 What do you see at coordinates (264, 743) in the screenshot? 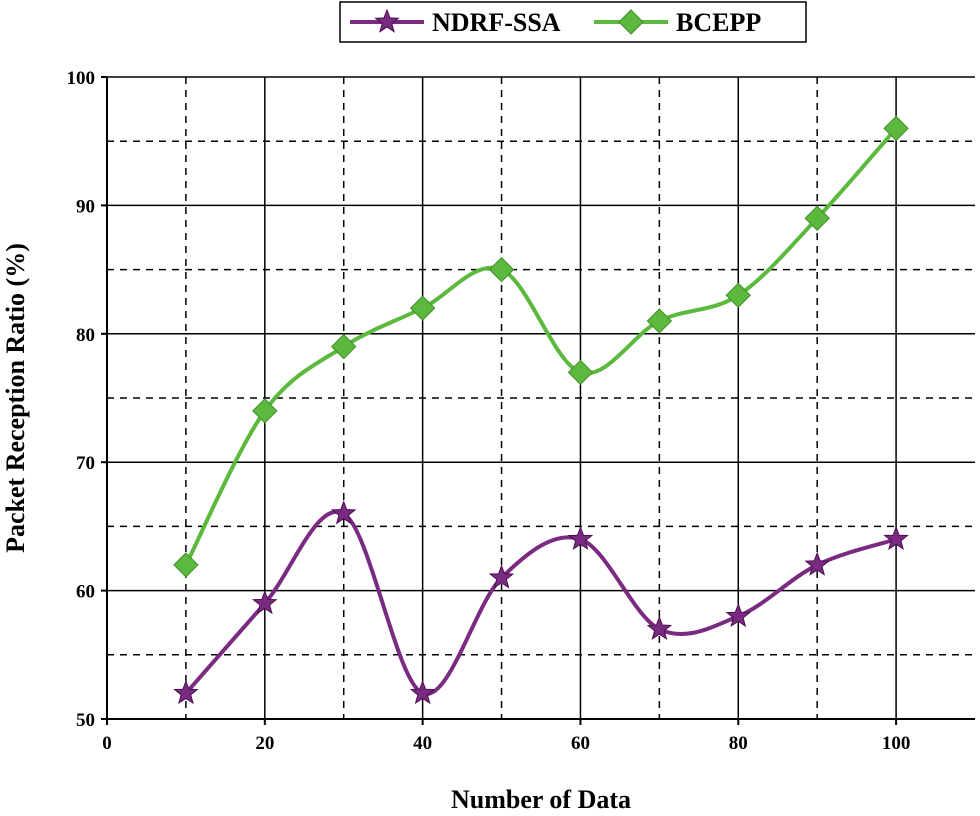
I see `x-tick-label: 20` at bounding box center [264, 743].